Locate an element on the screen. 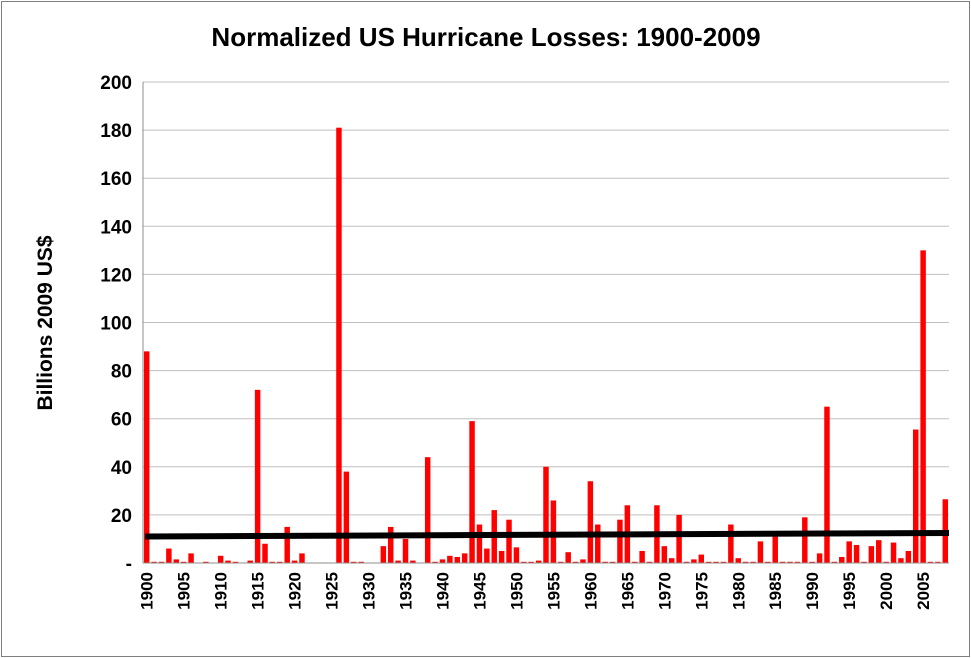 Image resolution: width=971 pixels, height=658 pixels. y-tick-label: 40 is located at coordinates (121, 468).